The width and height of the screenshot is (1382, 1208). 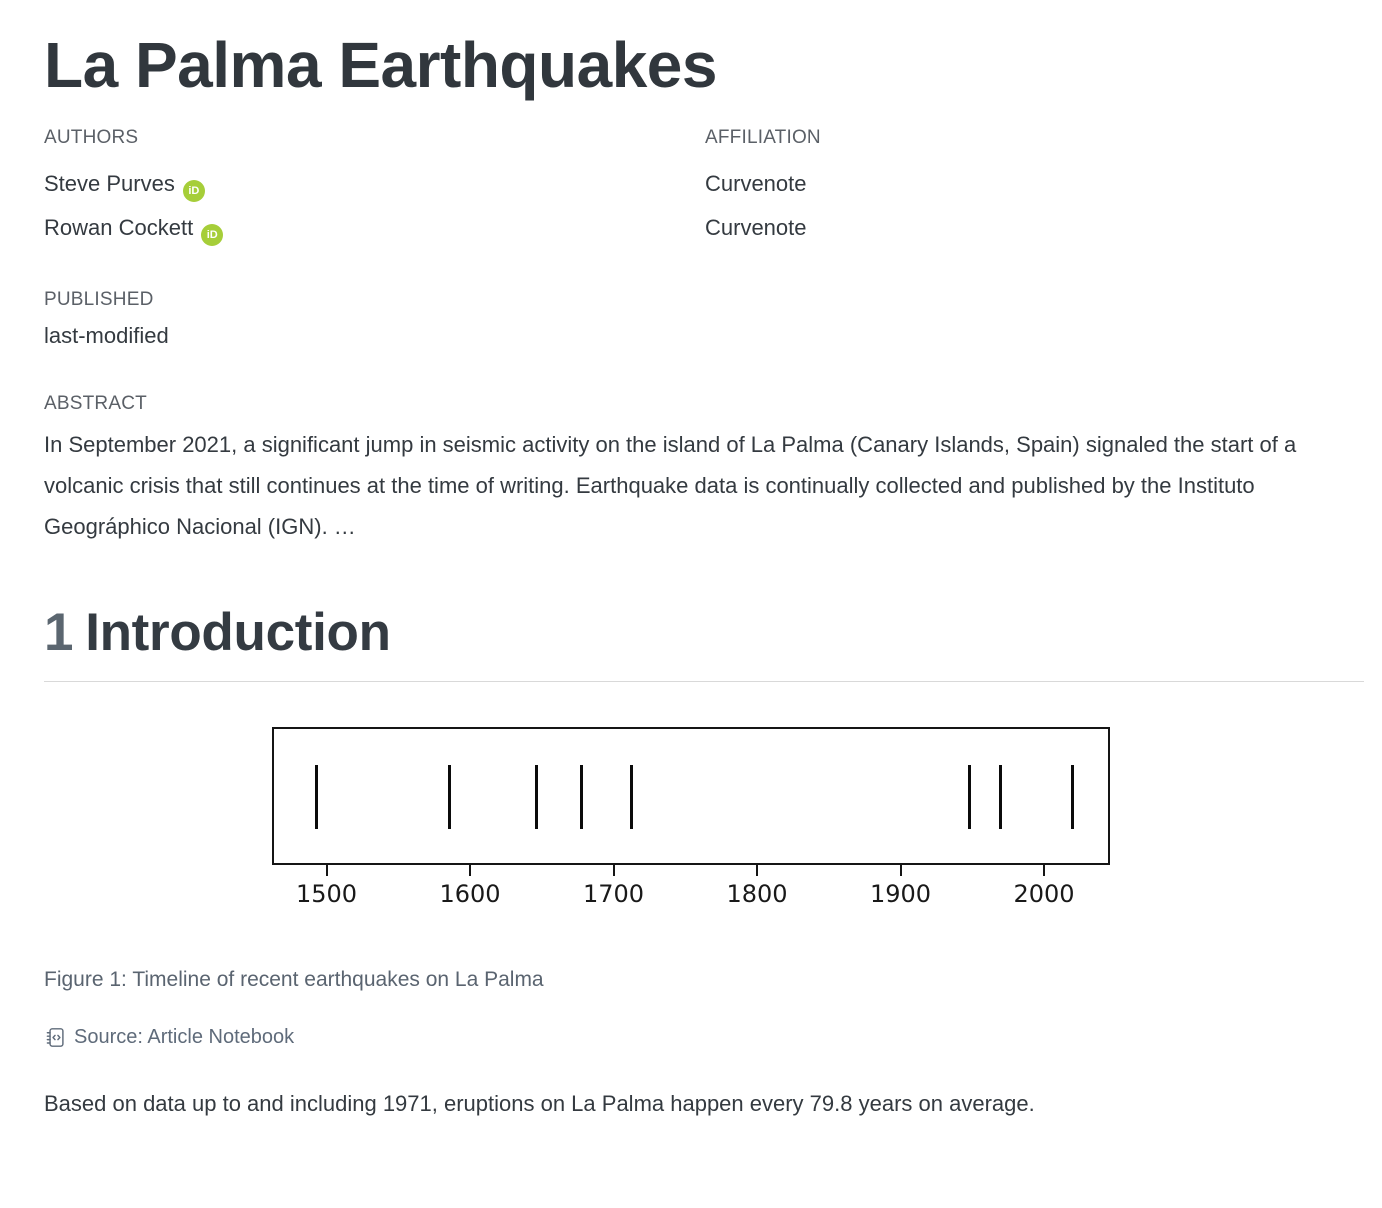 I want to click on x-tick-label-1900: 1900, so click(x=900, y=894).